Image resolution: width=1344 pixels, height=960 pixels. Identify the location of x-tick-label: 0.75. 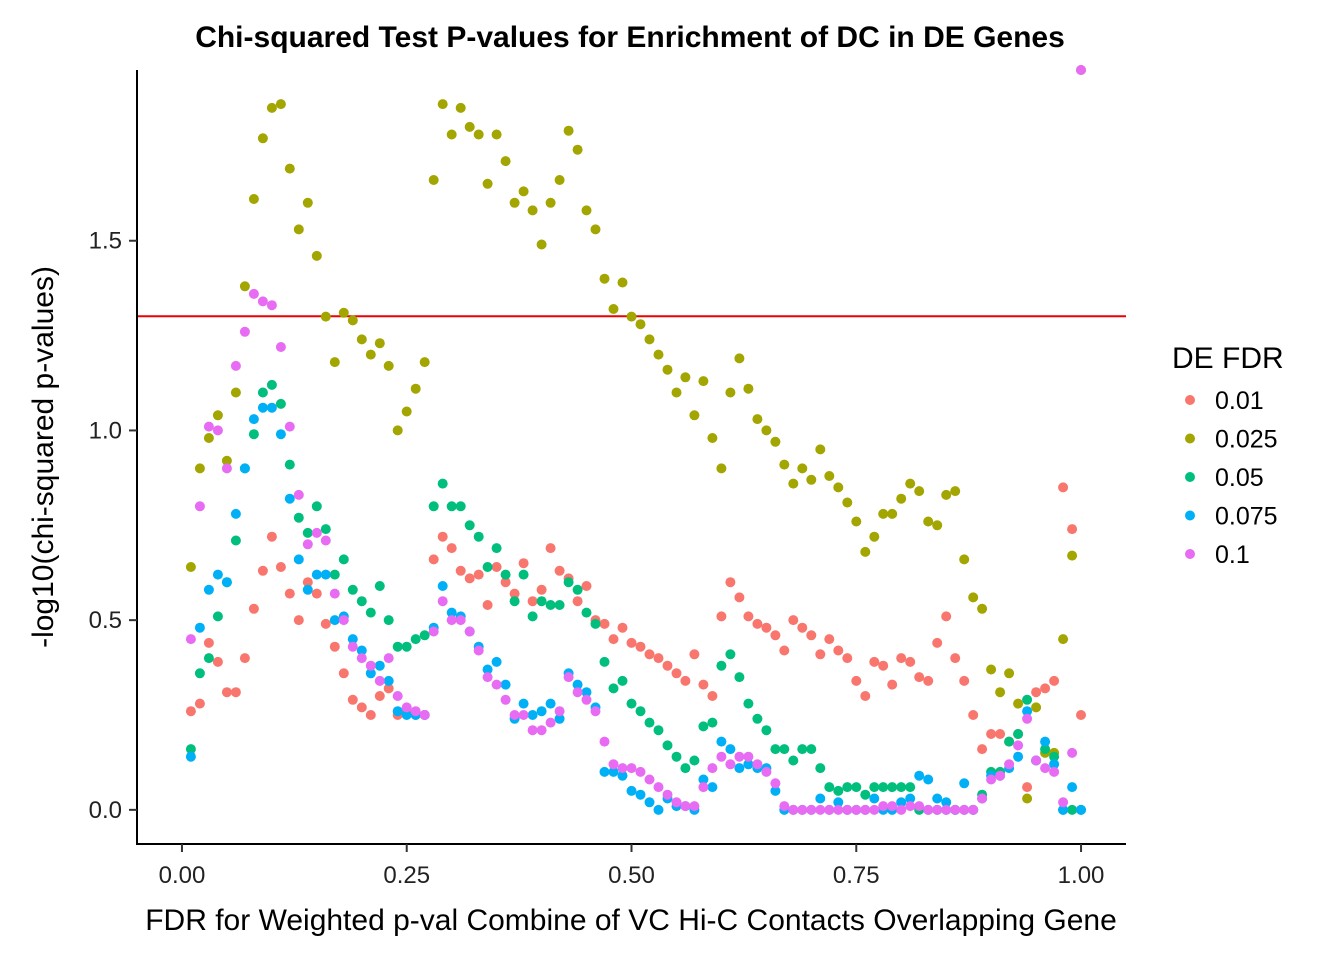
(856, 875).